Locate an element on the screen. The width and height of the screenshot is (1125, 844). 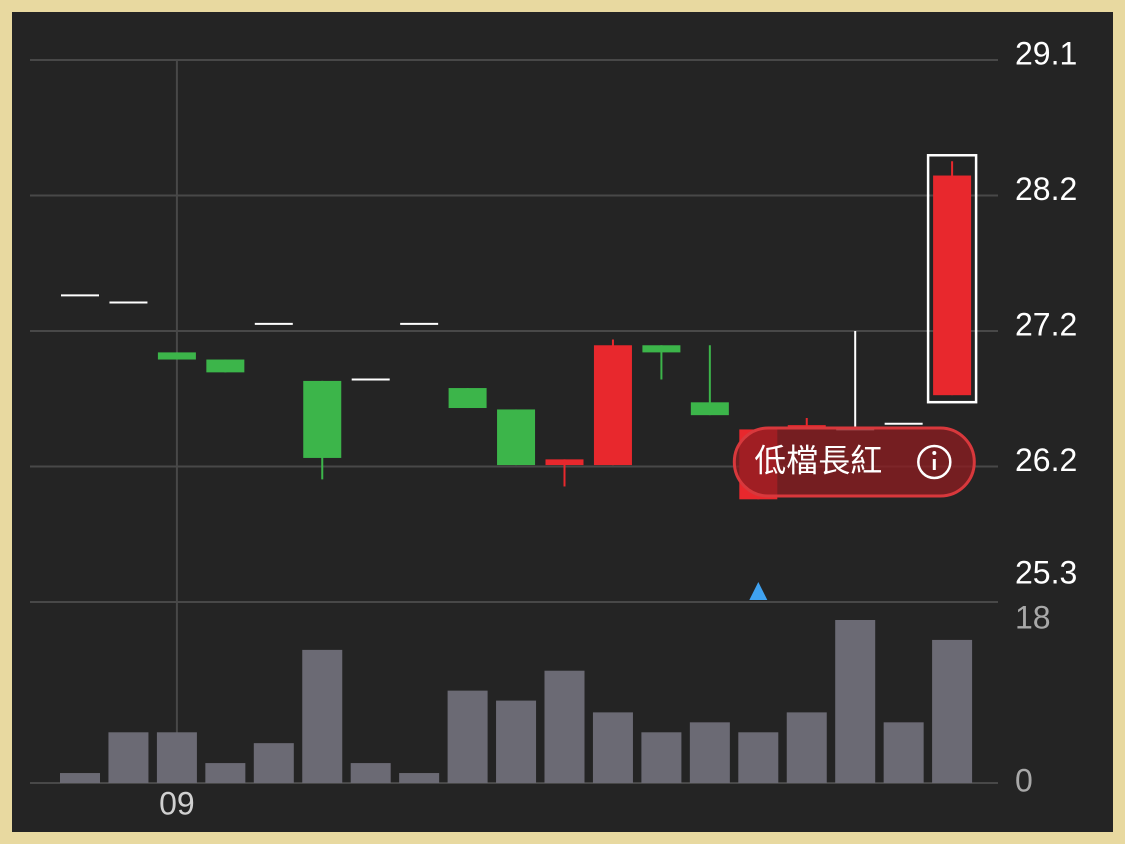
annotation-text: 低檔長紅 is located at coordinates (818, 460).